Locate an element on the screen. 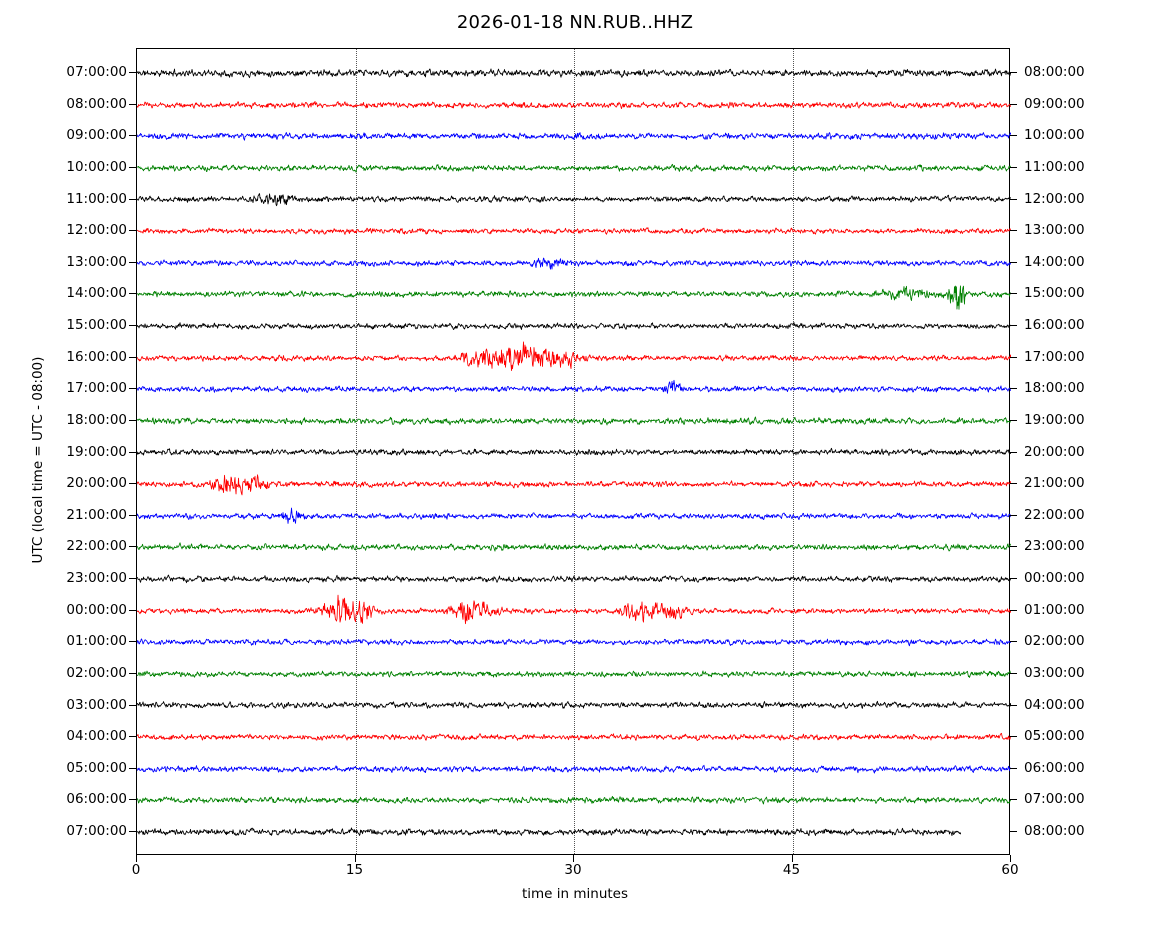 This screenshot has height=950, width=1150. page-title: 2026-01-18 NN.RUB..HHZ is located at coordinates (575, 22).